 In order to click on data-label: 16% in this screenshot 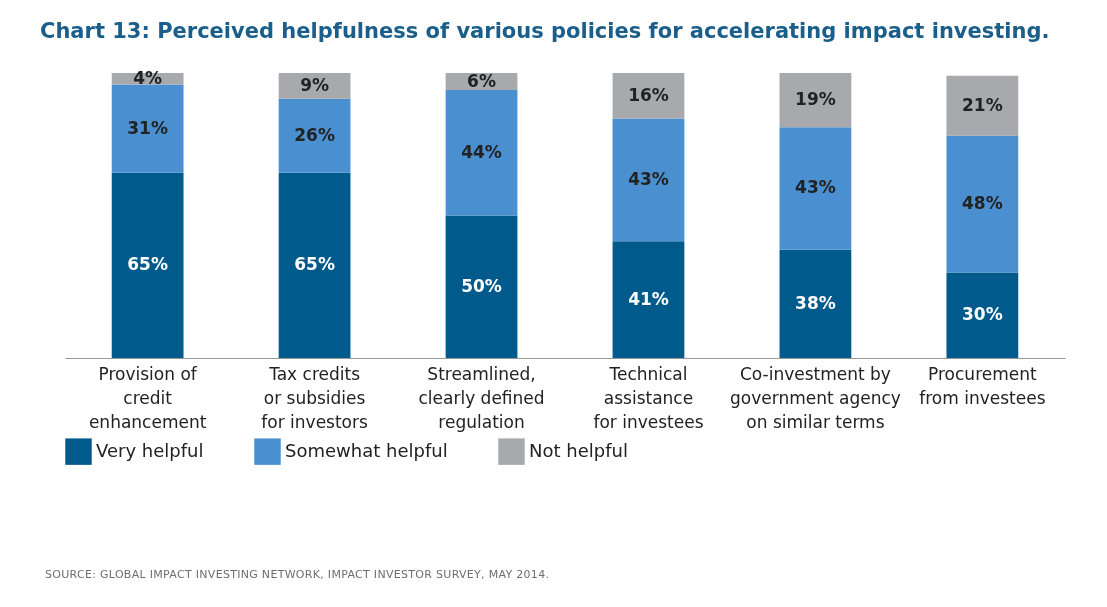, I will do `click(648, 94)`.